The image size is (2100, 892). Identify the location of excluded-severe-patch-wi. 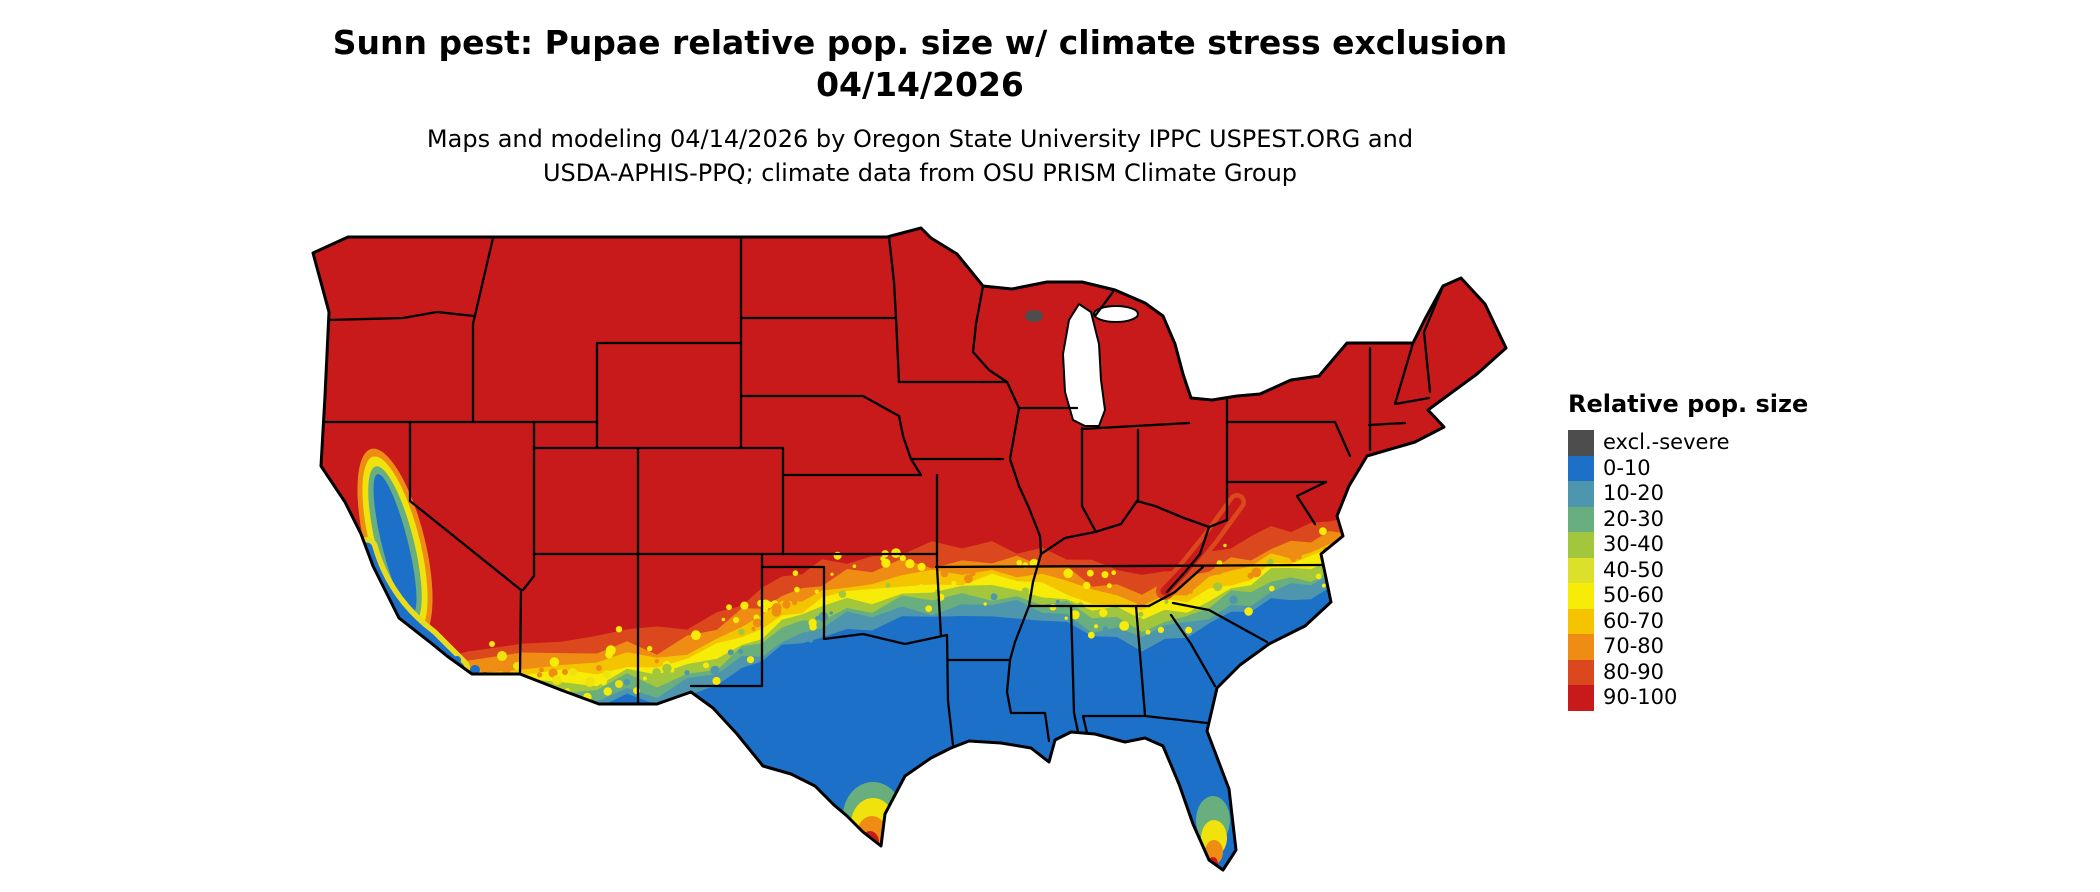
(1034, 316).